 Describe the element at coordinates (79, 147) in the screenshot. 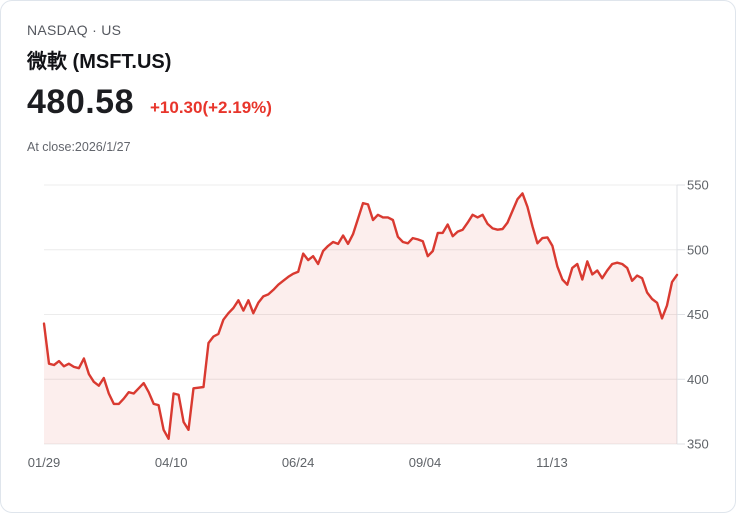

I see `as-of-label: At close:2026/1/27` at that location.